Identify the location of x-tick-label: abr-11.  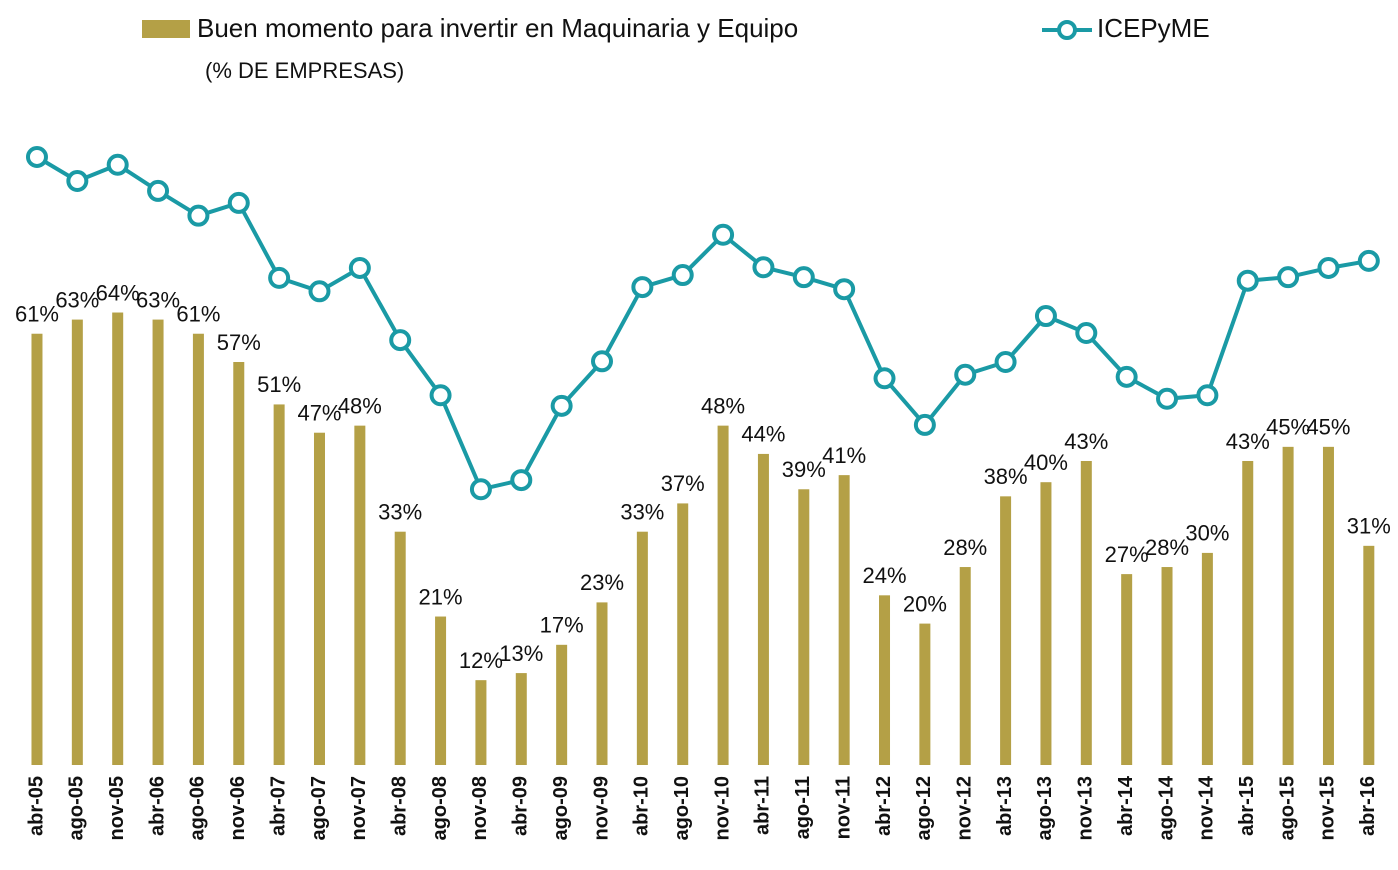
(763, 805).